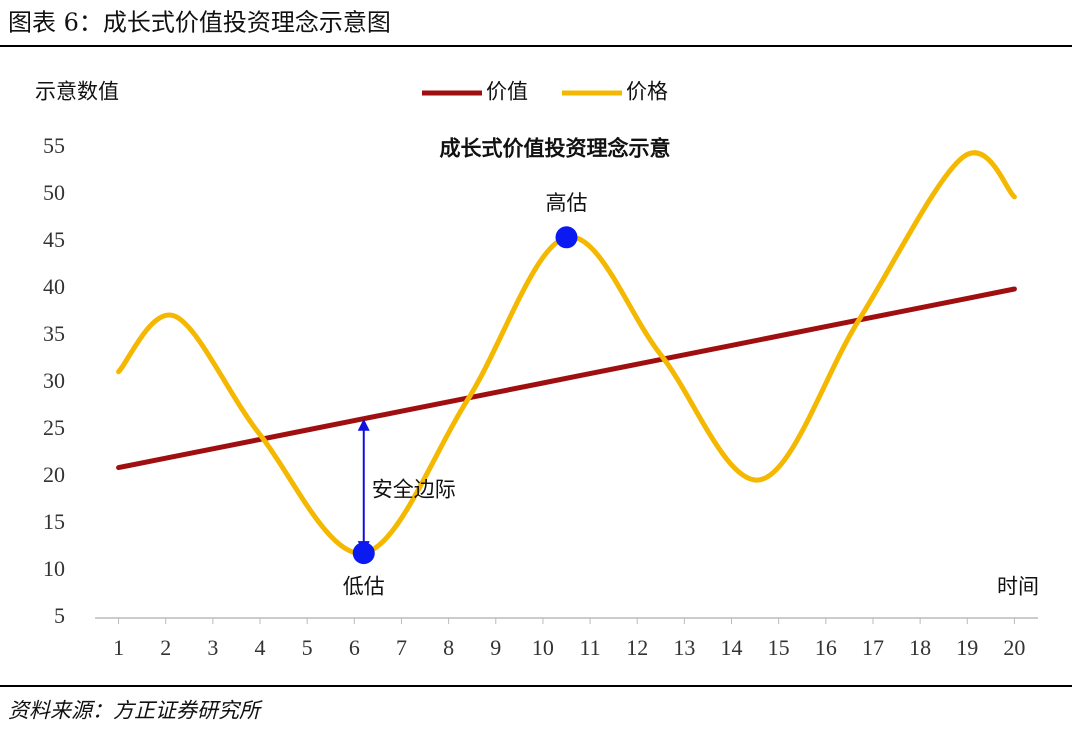 The image size is (1080, 742). Describe the element at coordinates (637, 647) in the screenshot. I see `x-tick-label: 12` at that location.